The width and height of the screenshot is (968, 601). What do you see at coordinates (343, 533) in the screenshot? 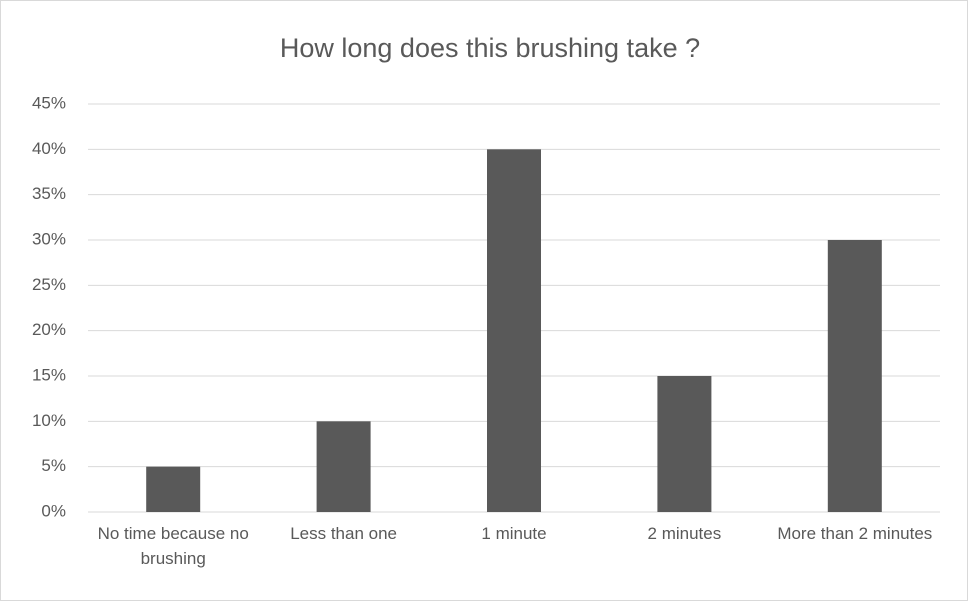
I see `x-tick-label: Less than one` at bounding box center [343, 533].